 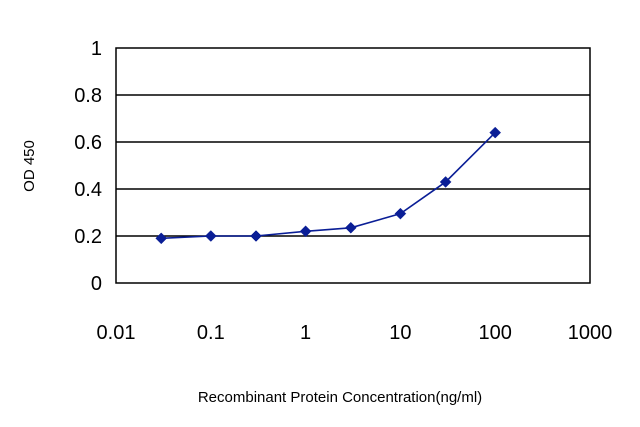 I want to click on x-axis-tick-labels: 0.01 0.1 1 10 100 1000, so click(x=355, y=333).